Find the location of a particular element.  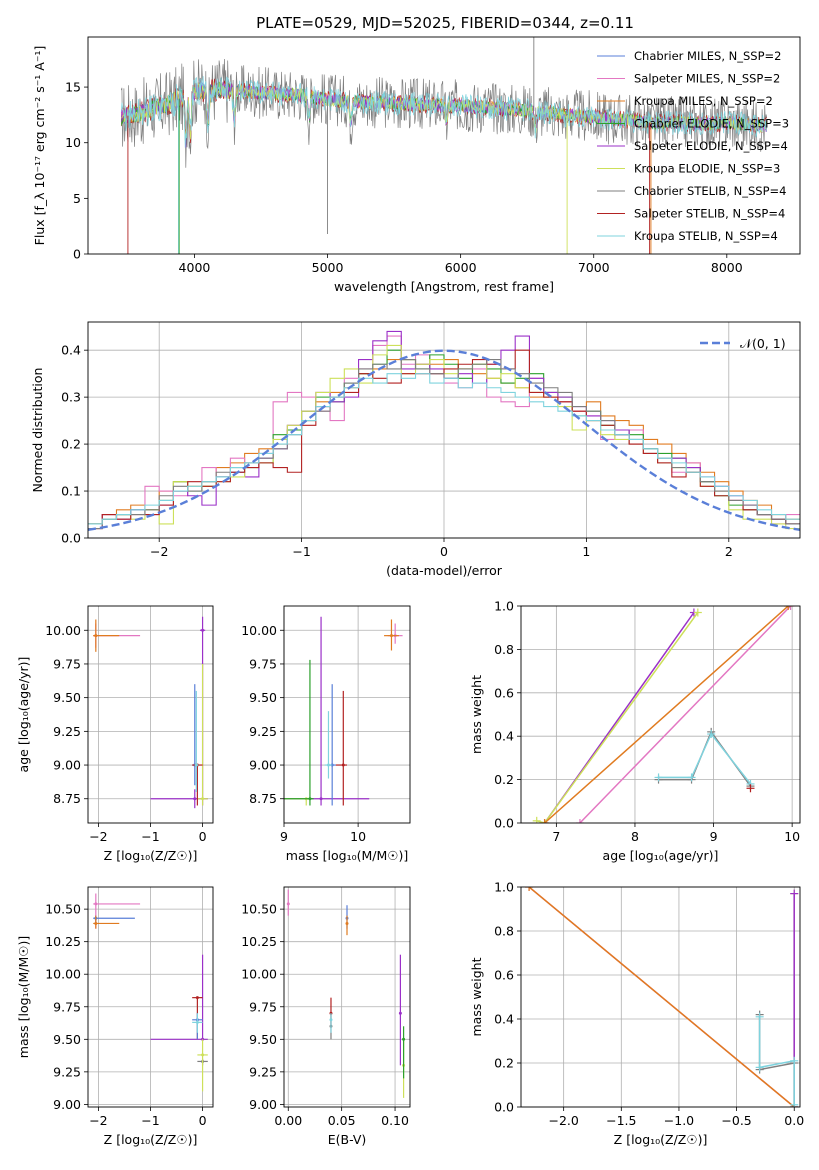

x-tick-label: 8000 is located at coordinates (727, 267).